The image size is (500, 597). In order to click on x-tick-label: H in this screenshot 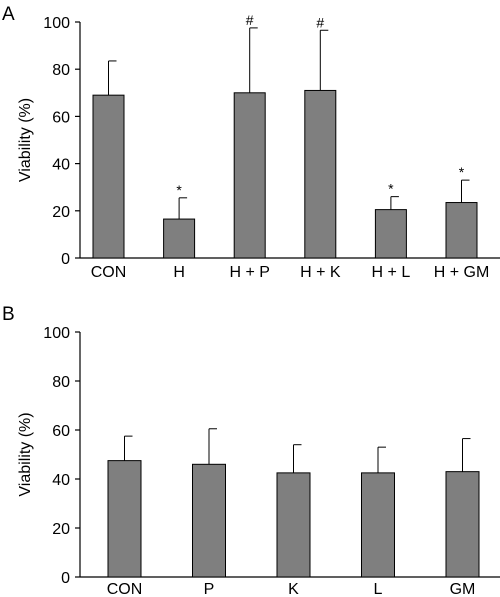, I will do `click(179, 272)`.